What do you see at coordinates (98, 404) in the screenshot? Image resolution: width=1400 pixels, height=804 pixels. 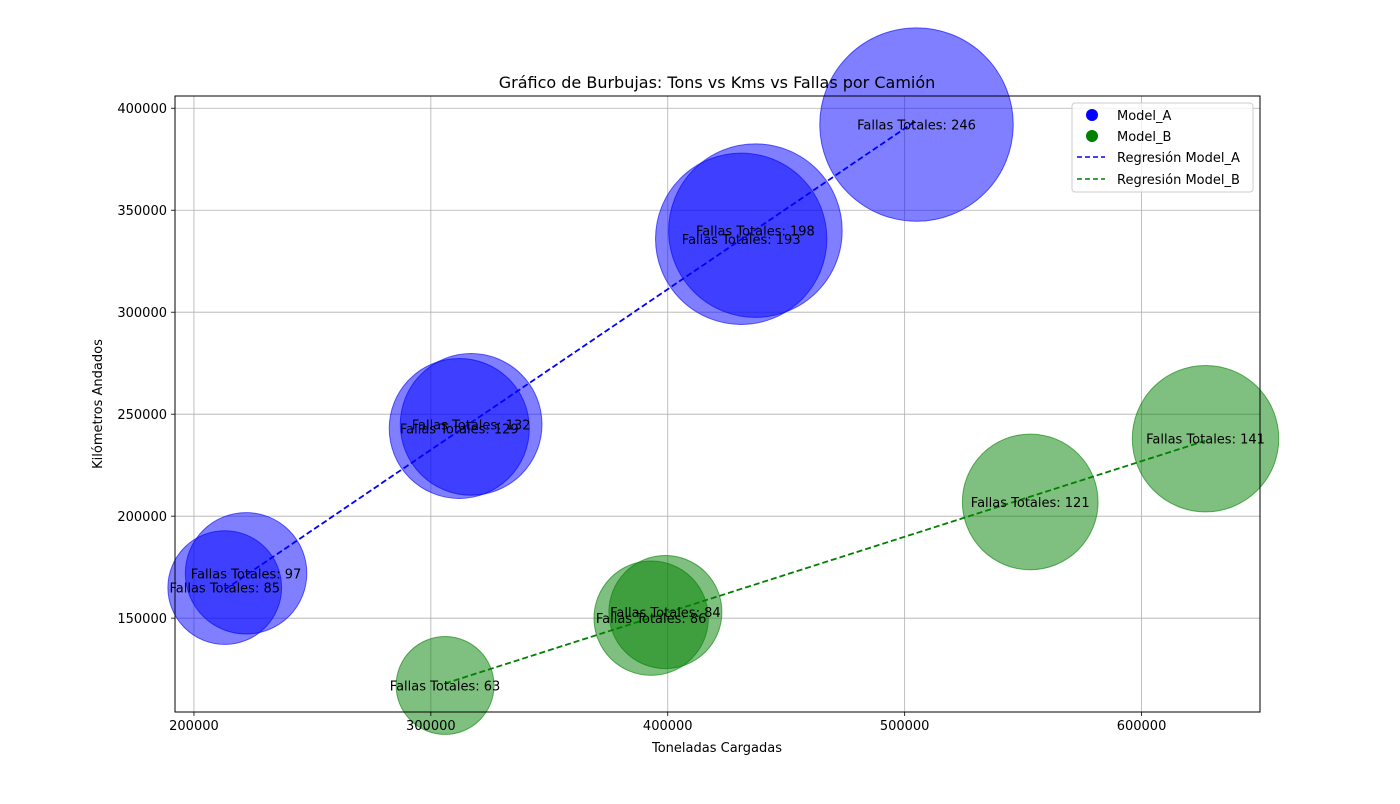 I see `y-axis-title: Kilómetros Andados` at bounding box center [98, 404].